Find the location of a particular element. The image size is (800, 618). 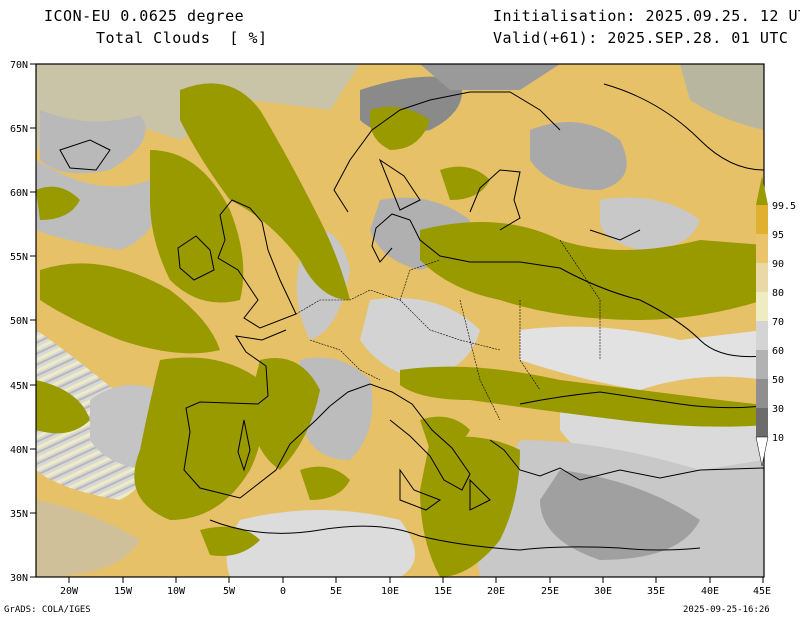

lon-label-10e: 10E is located at coordinates (390, 591).